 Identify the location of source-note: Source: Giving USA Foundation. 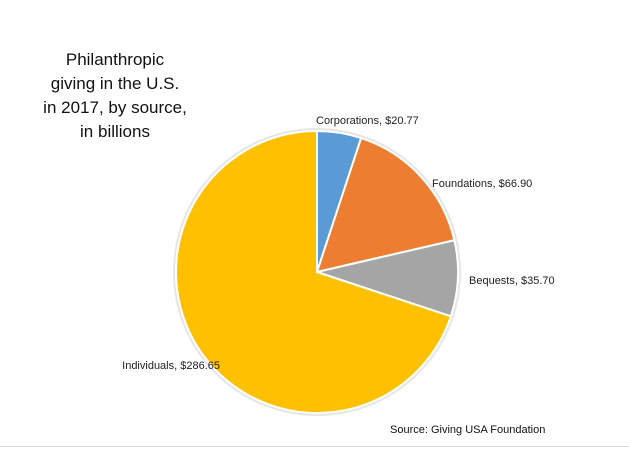
(468, 430).